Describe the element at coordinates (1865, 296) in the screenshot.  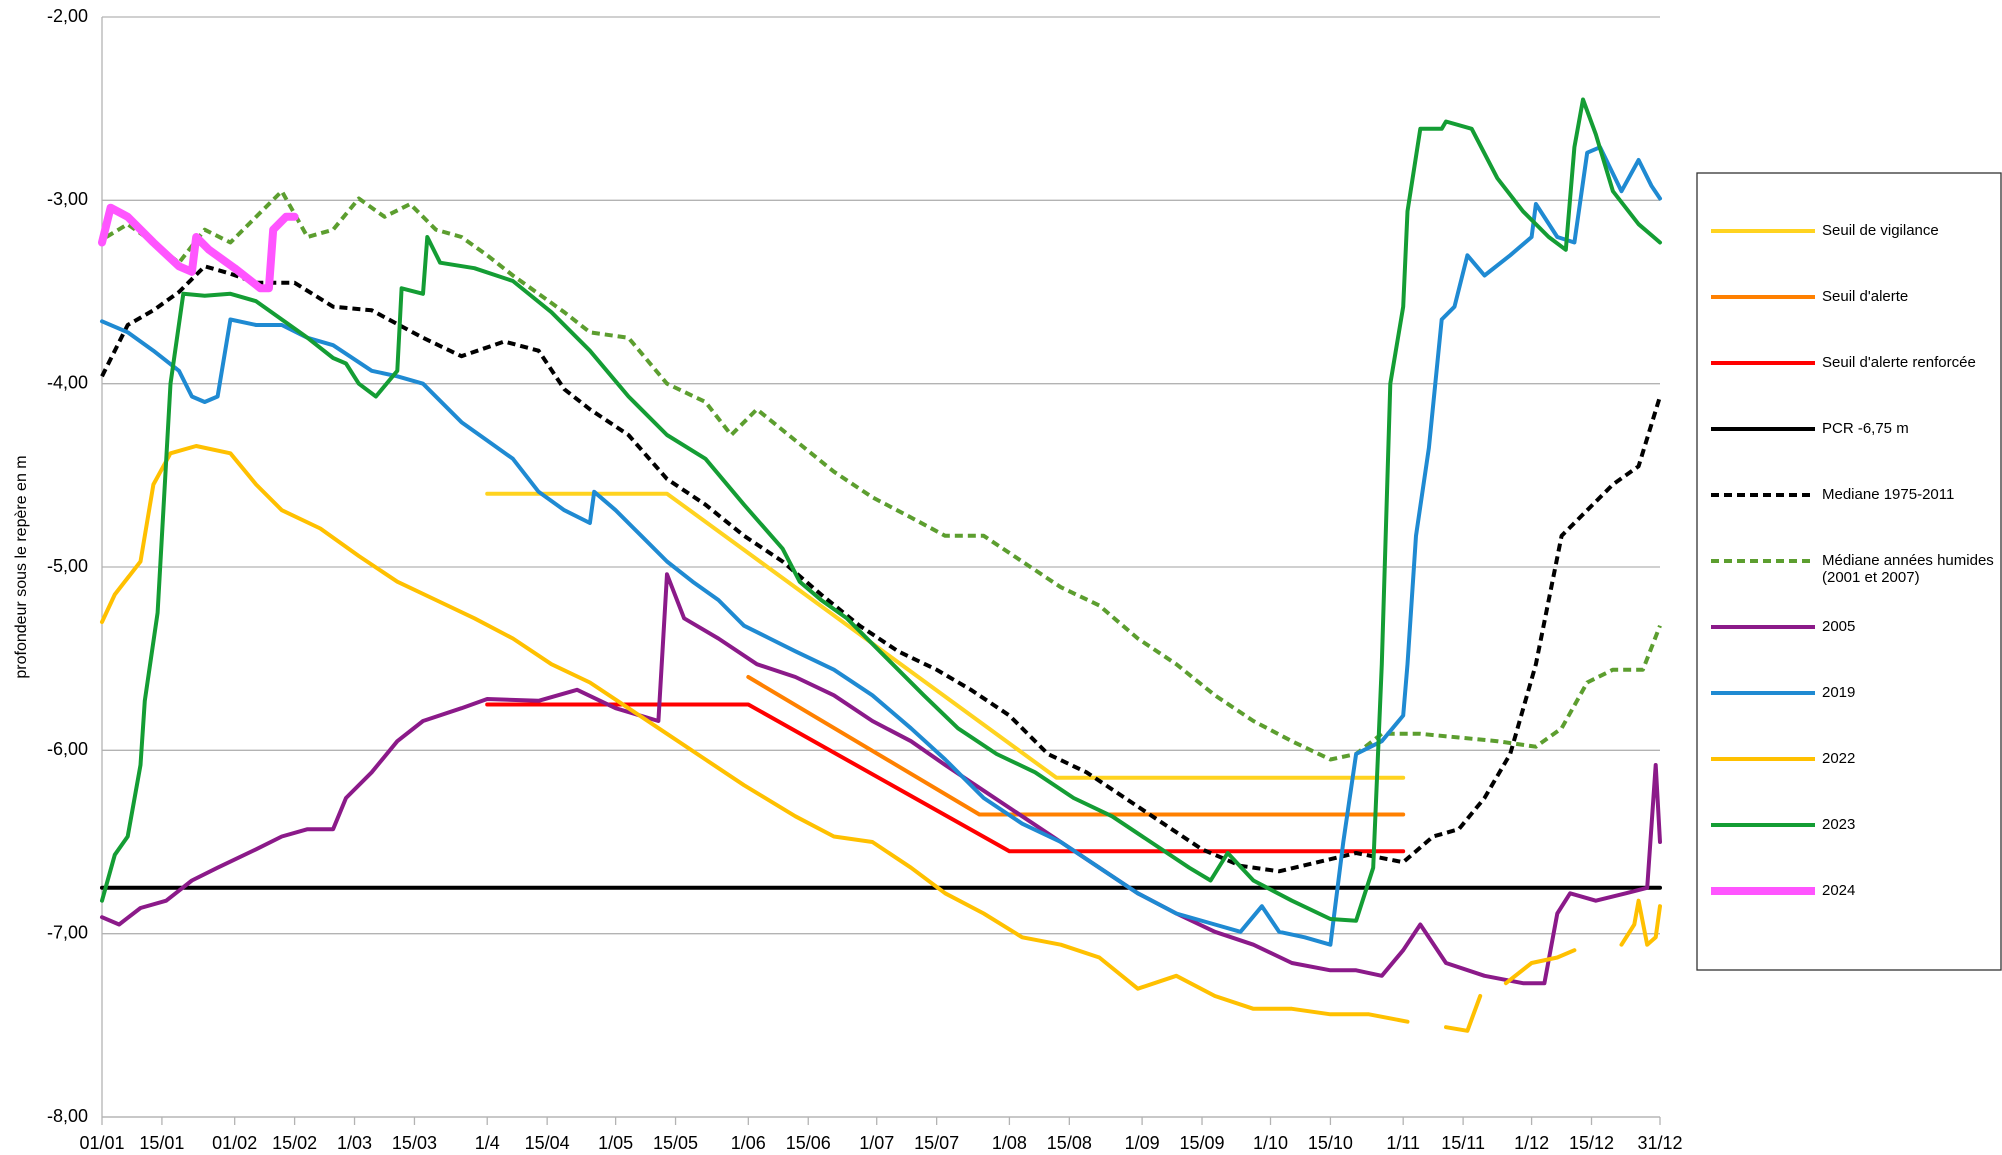
I see `legend-label: Seuil d'alerte` at that location.